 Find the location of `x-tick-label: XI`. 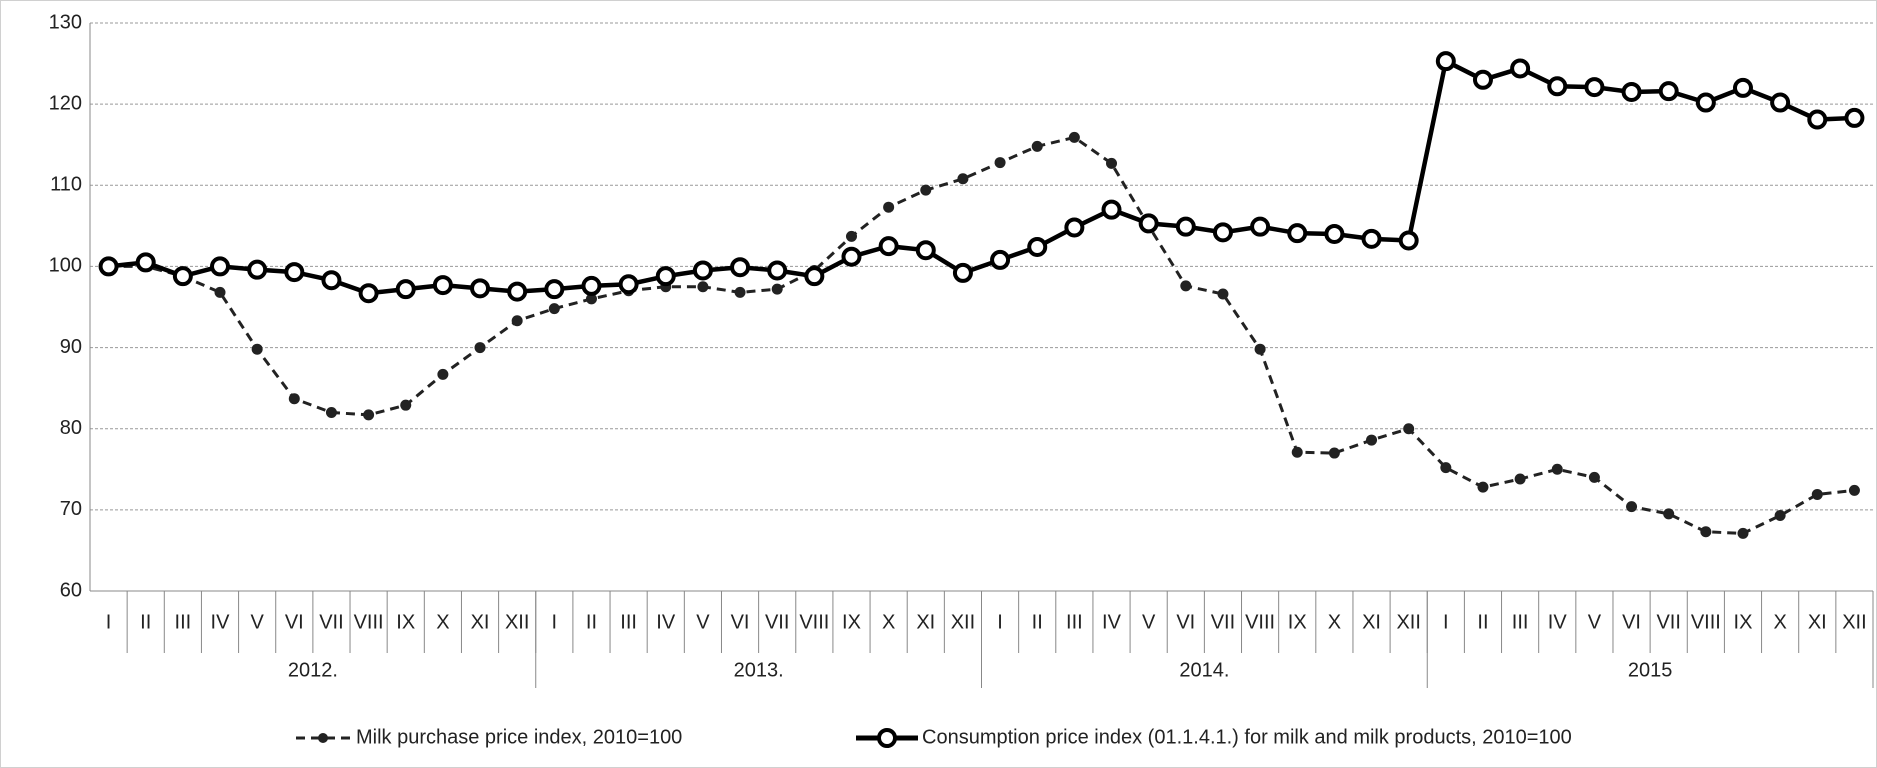

x-tick-label: XI is located at coordinates (480, 622).